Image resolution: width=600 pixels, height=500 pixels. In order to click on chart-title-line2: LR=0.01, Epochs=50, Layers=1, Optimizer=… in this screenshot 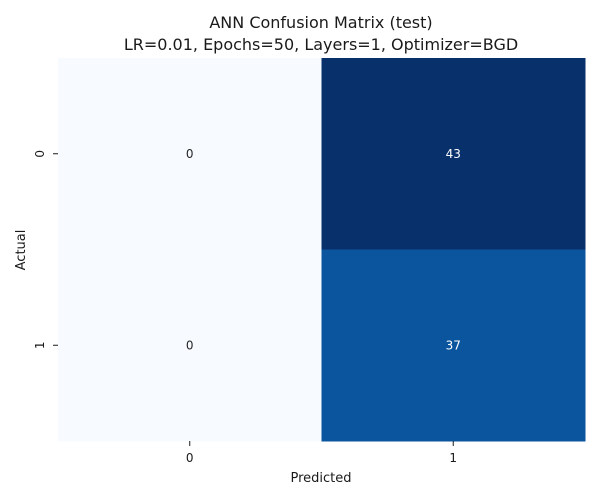, I will do `click(321, 44)`.